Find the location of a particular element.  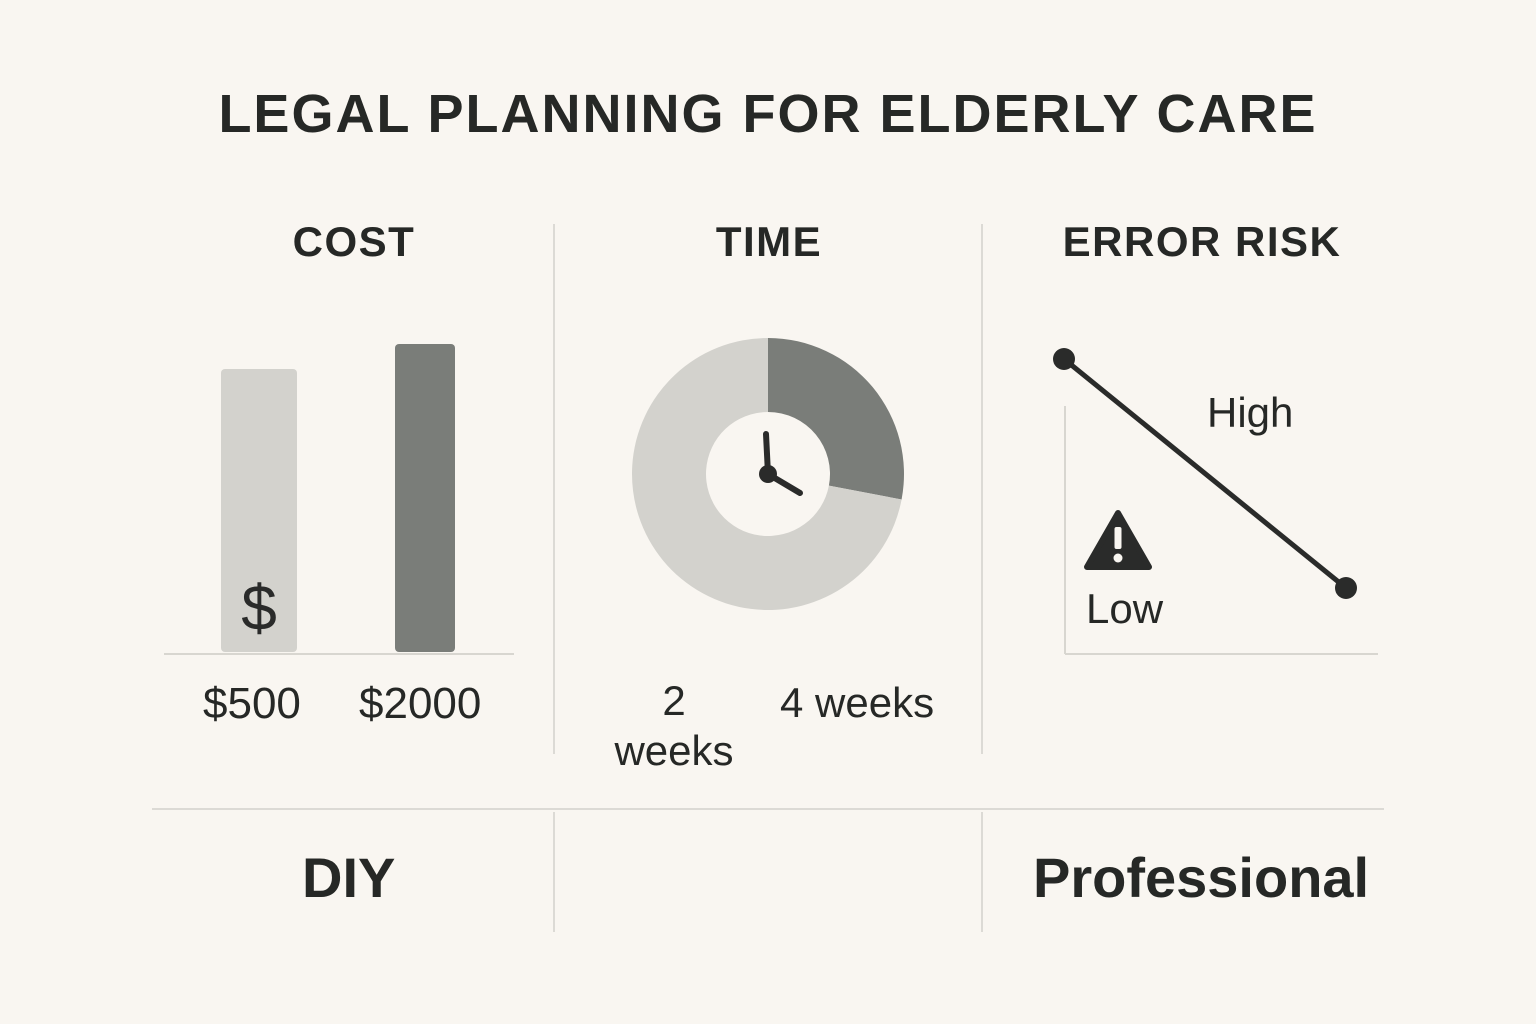

error-risk-line-chart is located at coordinates (1215, 501).